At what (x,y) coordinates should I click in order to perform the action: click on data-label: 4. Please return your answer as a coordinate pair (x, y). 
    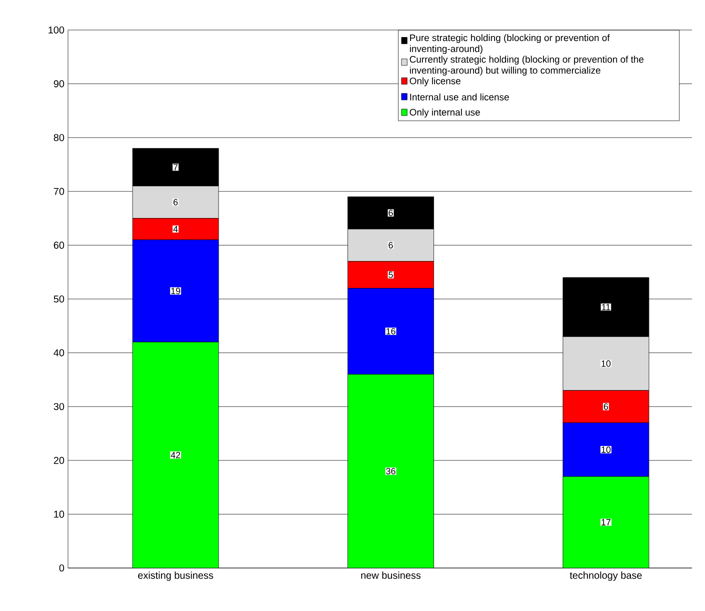
    Looking at the image, I should click on (175, 229).